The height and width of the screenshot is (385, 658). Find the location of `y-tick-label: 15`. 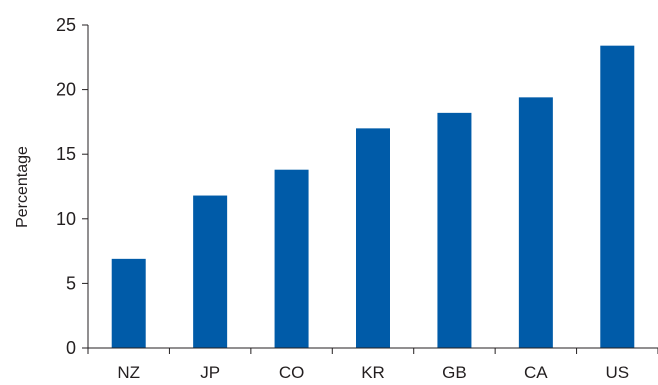

y-tick-label: 15 is located at coordinates (66, 154).